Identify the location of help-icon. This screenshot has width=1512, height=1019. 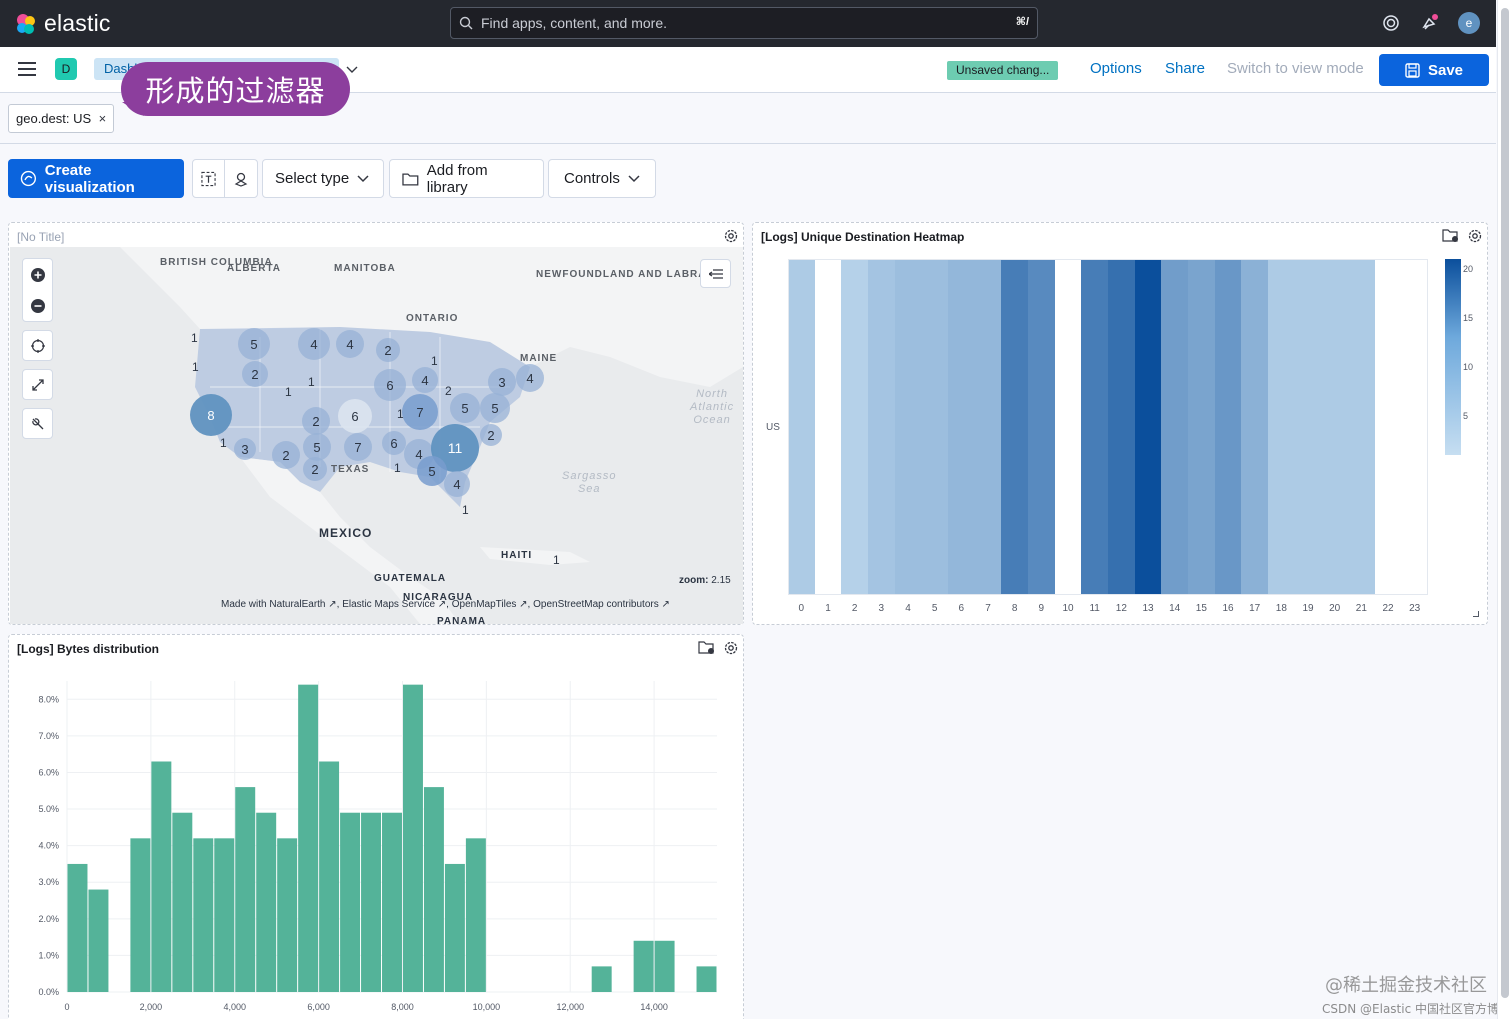
(1391, 23).